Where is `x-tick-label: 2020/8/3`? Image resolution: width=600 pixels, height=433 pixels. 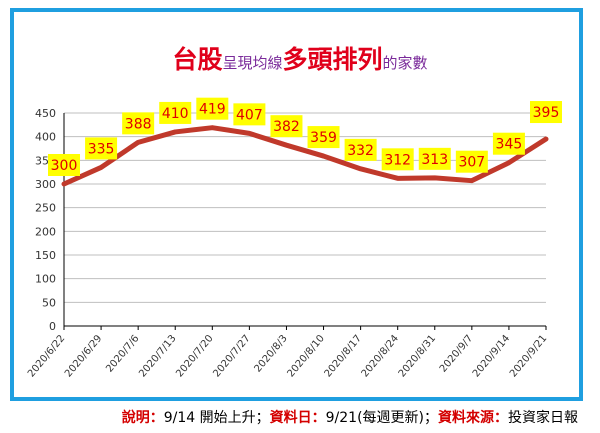 x-tick-label: 2020/8/3 is located at coordinates (271, 353).